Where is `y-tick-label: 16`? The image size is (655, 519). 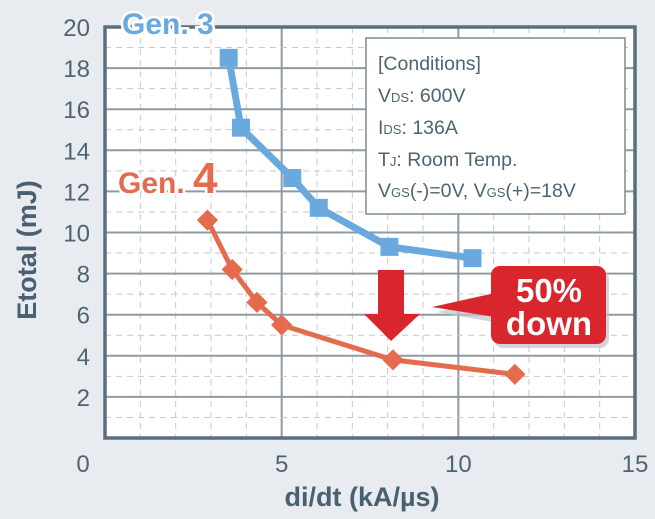
y-tick-label: 16 is located at coordinates (76, 110).